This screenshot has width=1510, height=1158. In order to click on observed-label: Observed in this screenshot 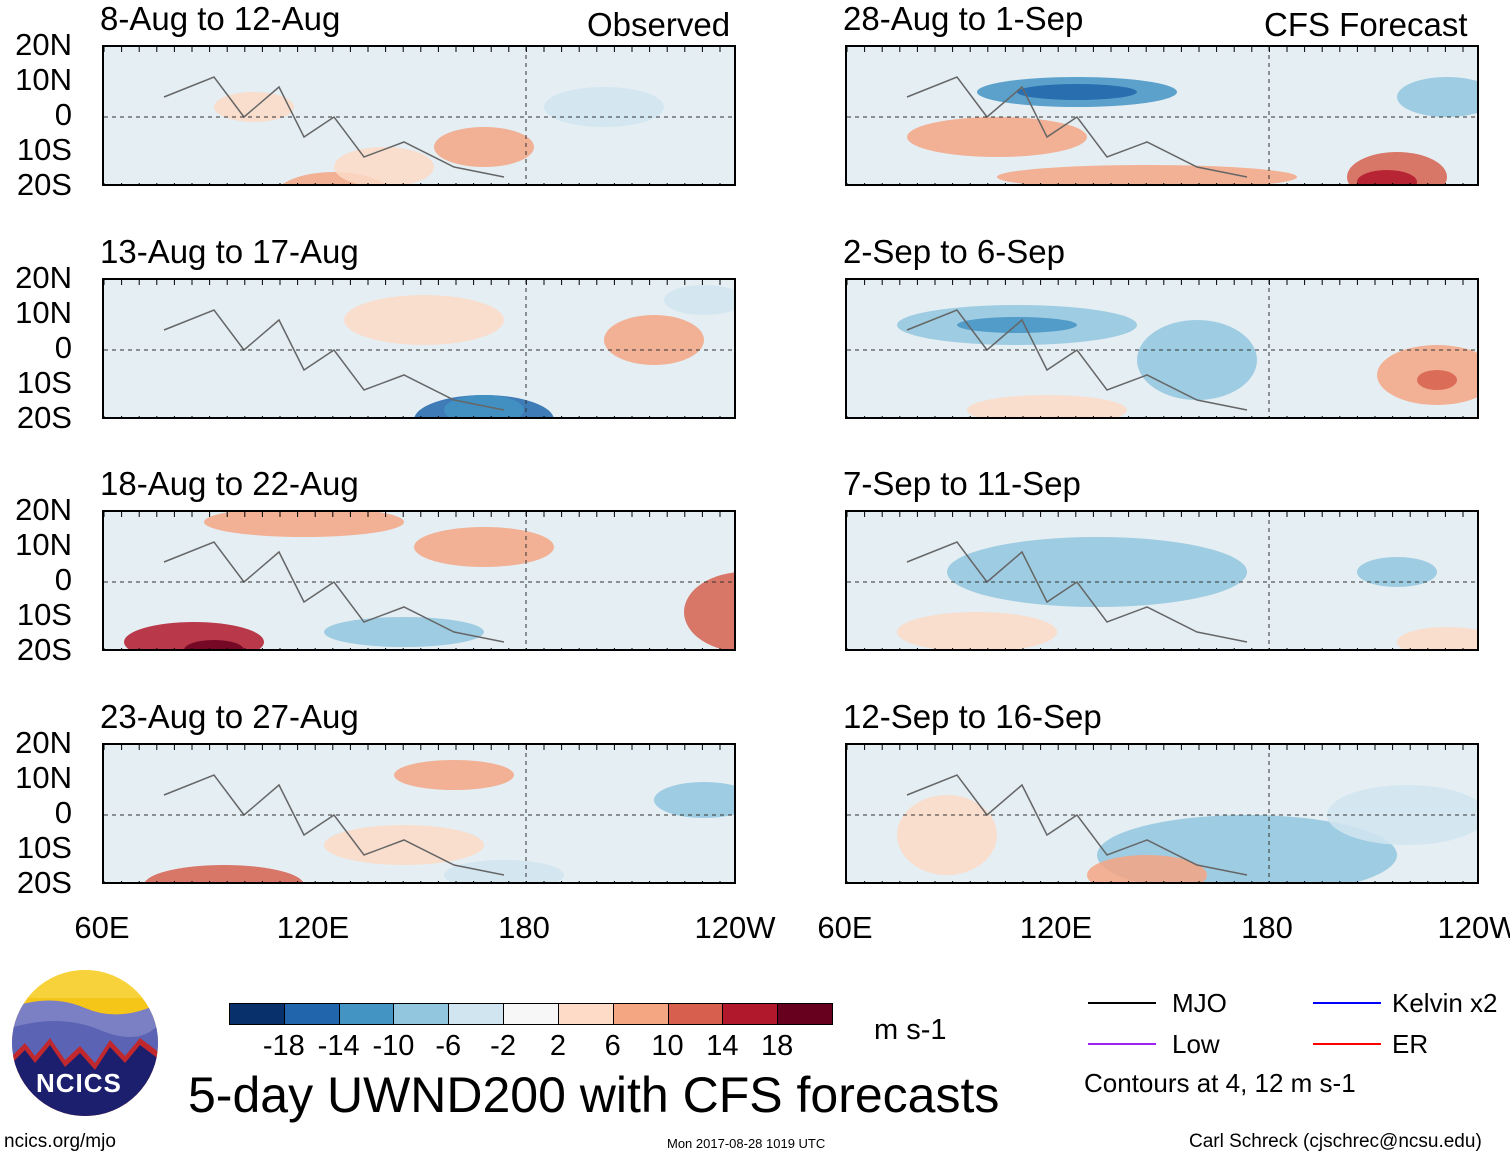, I will do `click(659, 24)`.